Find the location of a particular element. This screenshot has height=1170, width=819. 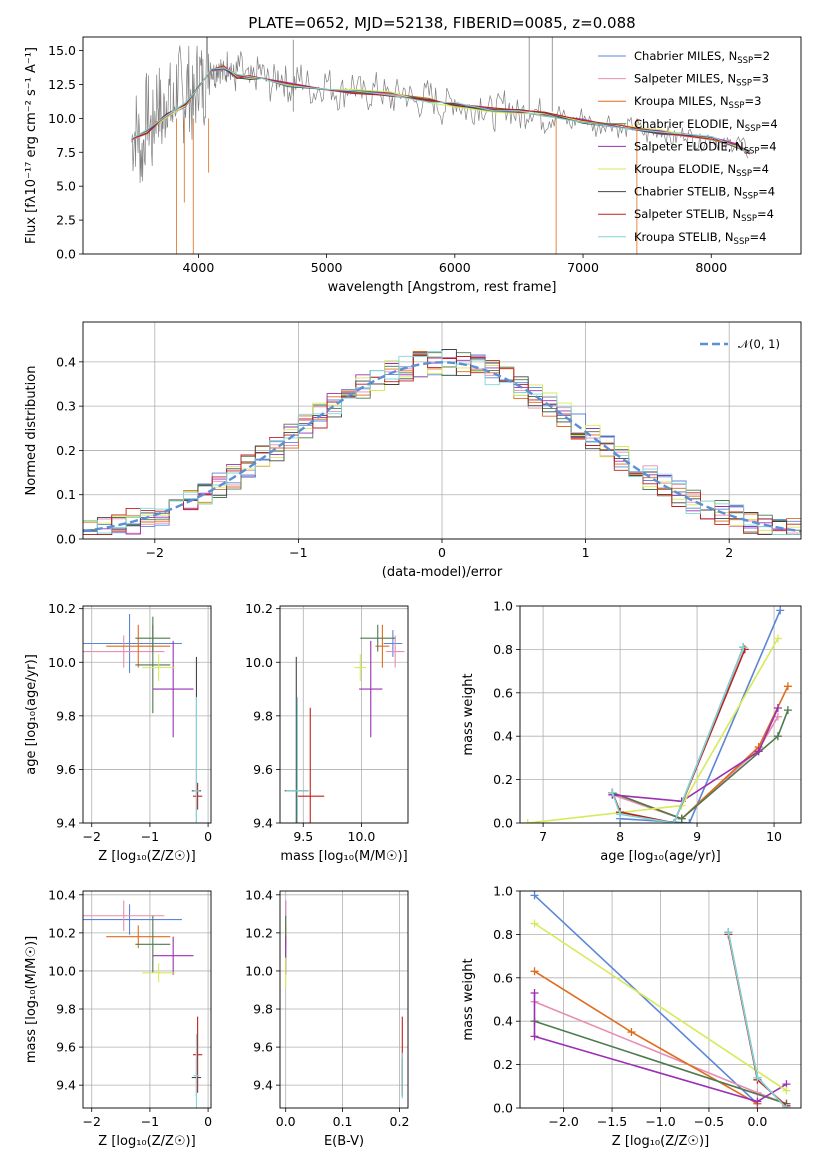

x-axis-label: wavelength [Angstrom, rest frame] is located at coordinates (442, 287).